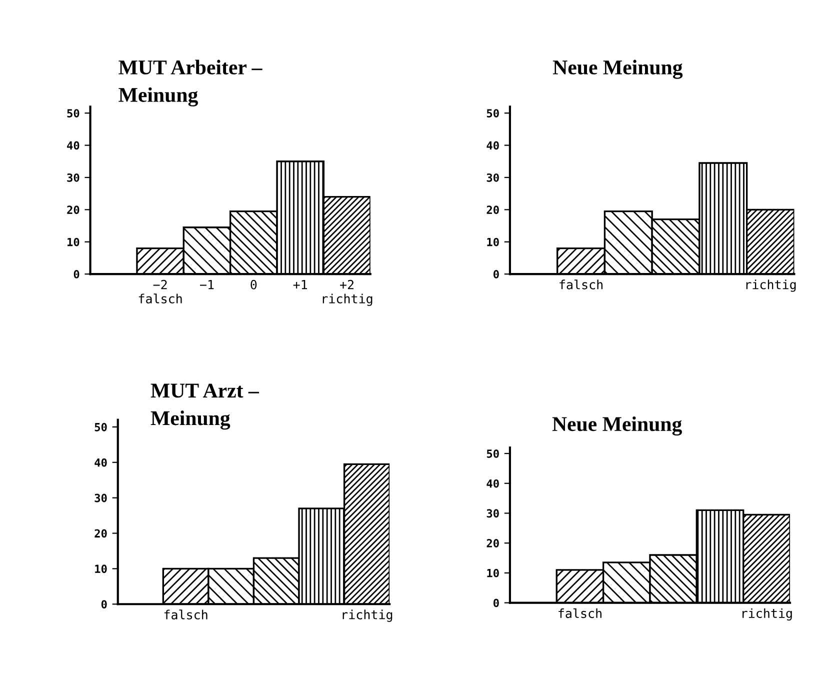 The width and height of the screenshot is (836, 675). What do you see at coordinates (160, 292) in the screenshot?
I see `x-tick-label: −2 falsch` at bounding box center [160, 292].